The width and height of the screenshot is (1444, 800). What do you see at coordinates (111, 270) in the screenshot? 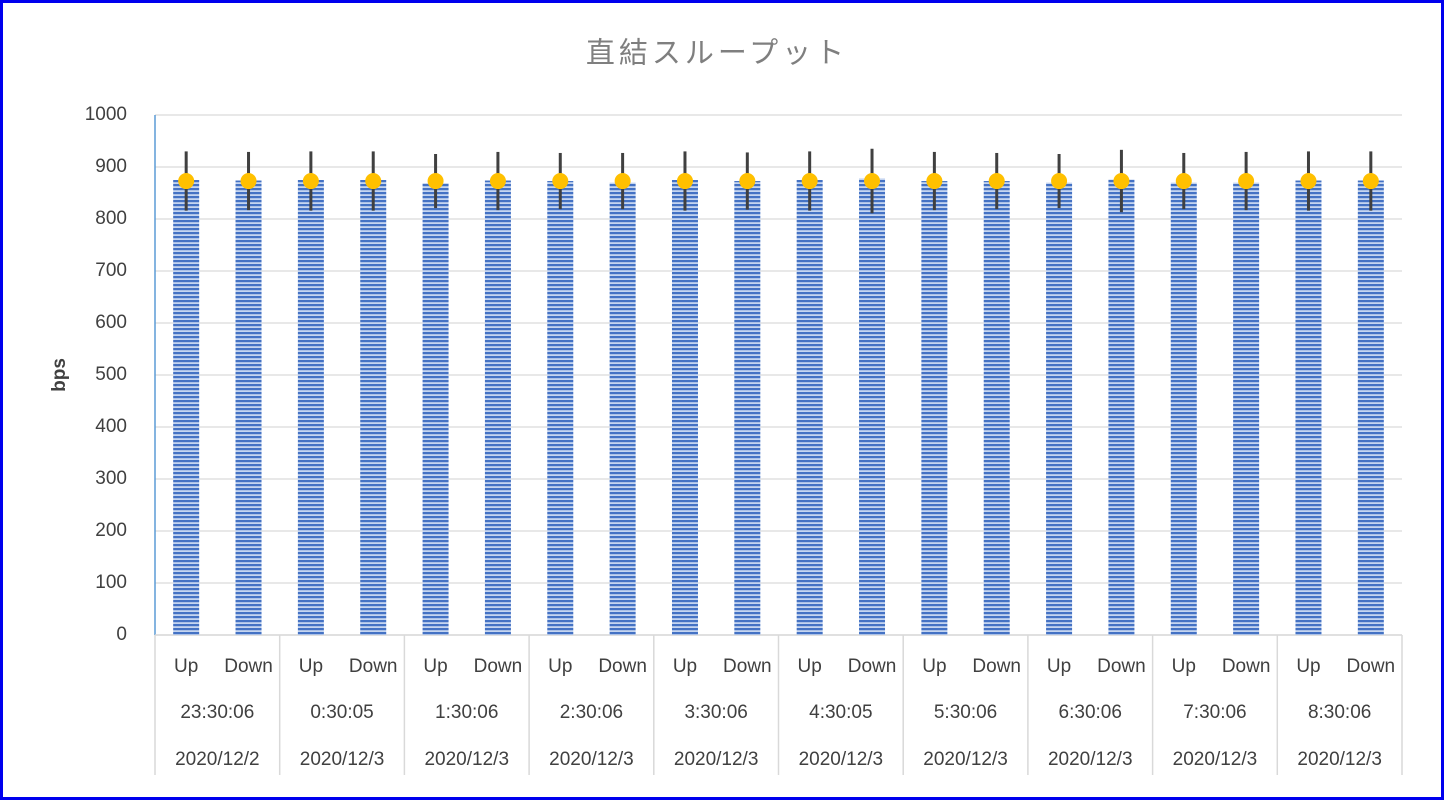
I see `y-tick-label: 700` at bounding box center [111, 270].